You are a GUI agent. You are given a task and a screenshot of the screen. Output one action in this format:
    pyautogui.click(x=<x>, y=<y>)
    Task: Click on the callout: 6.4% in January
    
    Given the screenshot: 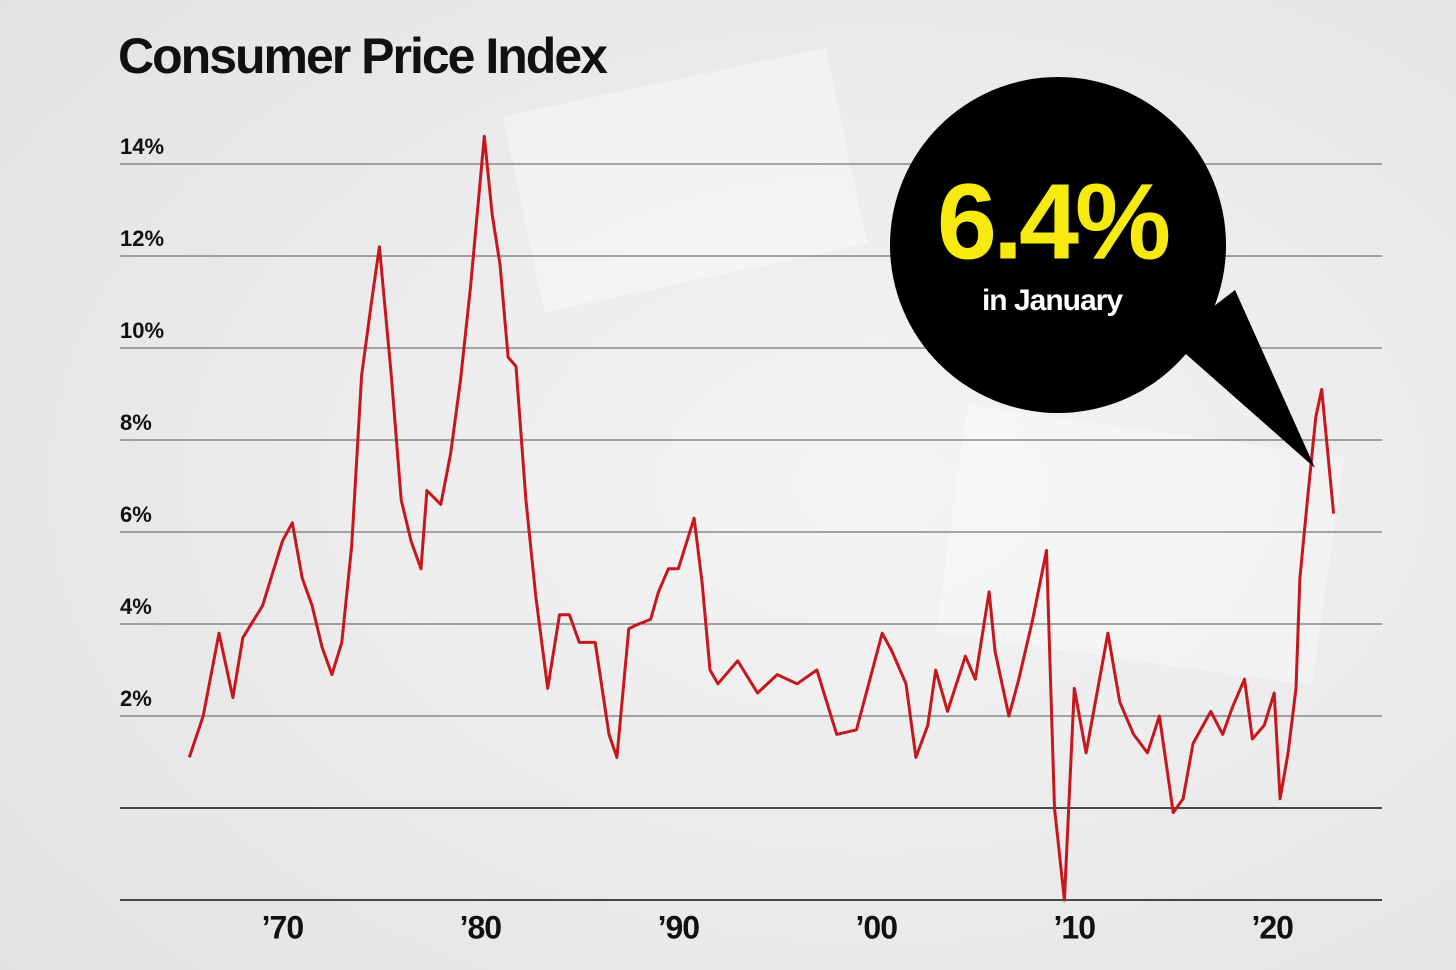 What is the action you would take?
    pyautogui.click(x=1102, y=272)
    